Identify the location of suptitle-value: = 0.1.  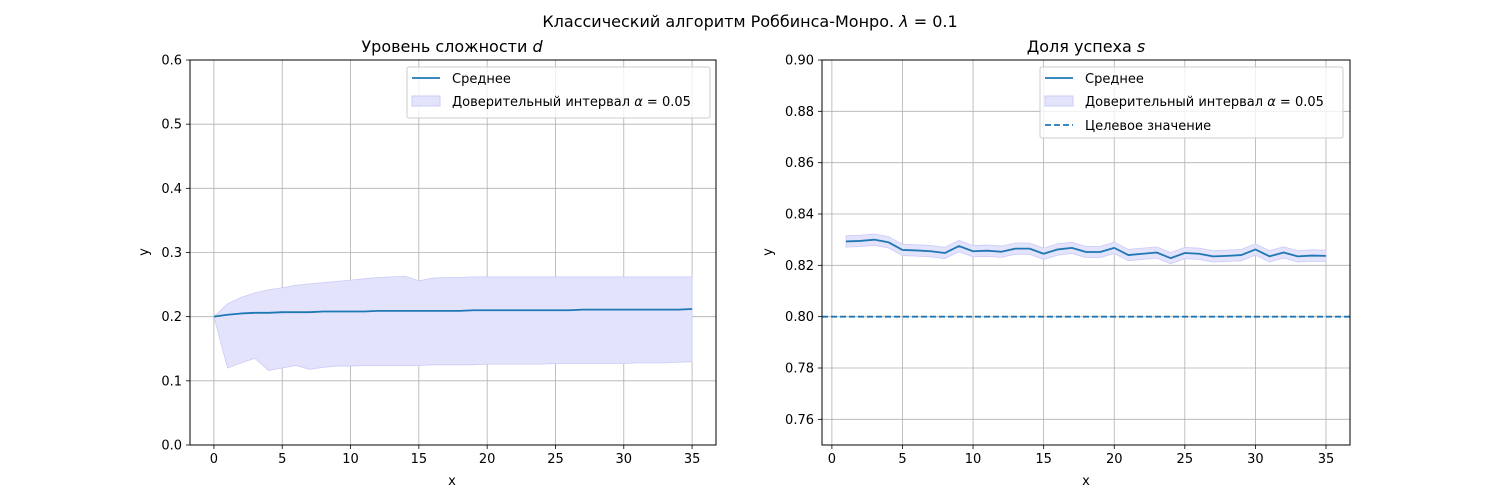
(933, 21).